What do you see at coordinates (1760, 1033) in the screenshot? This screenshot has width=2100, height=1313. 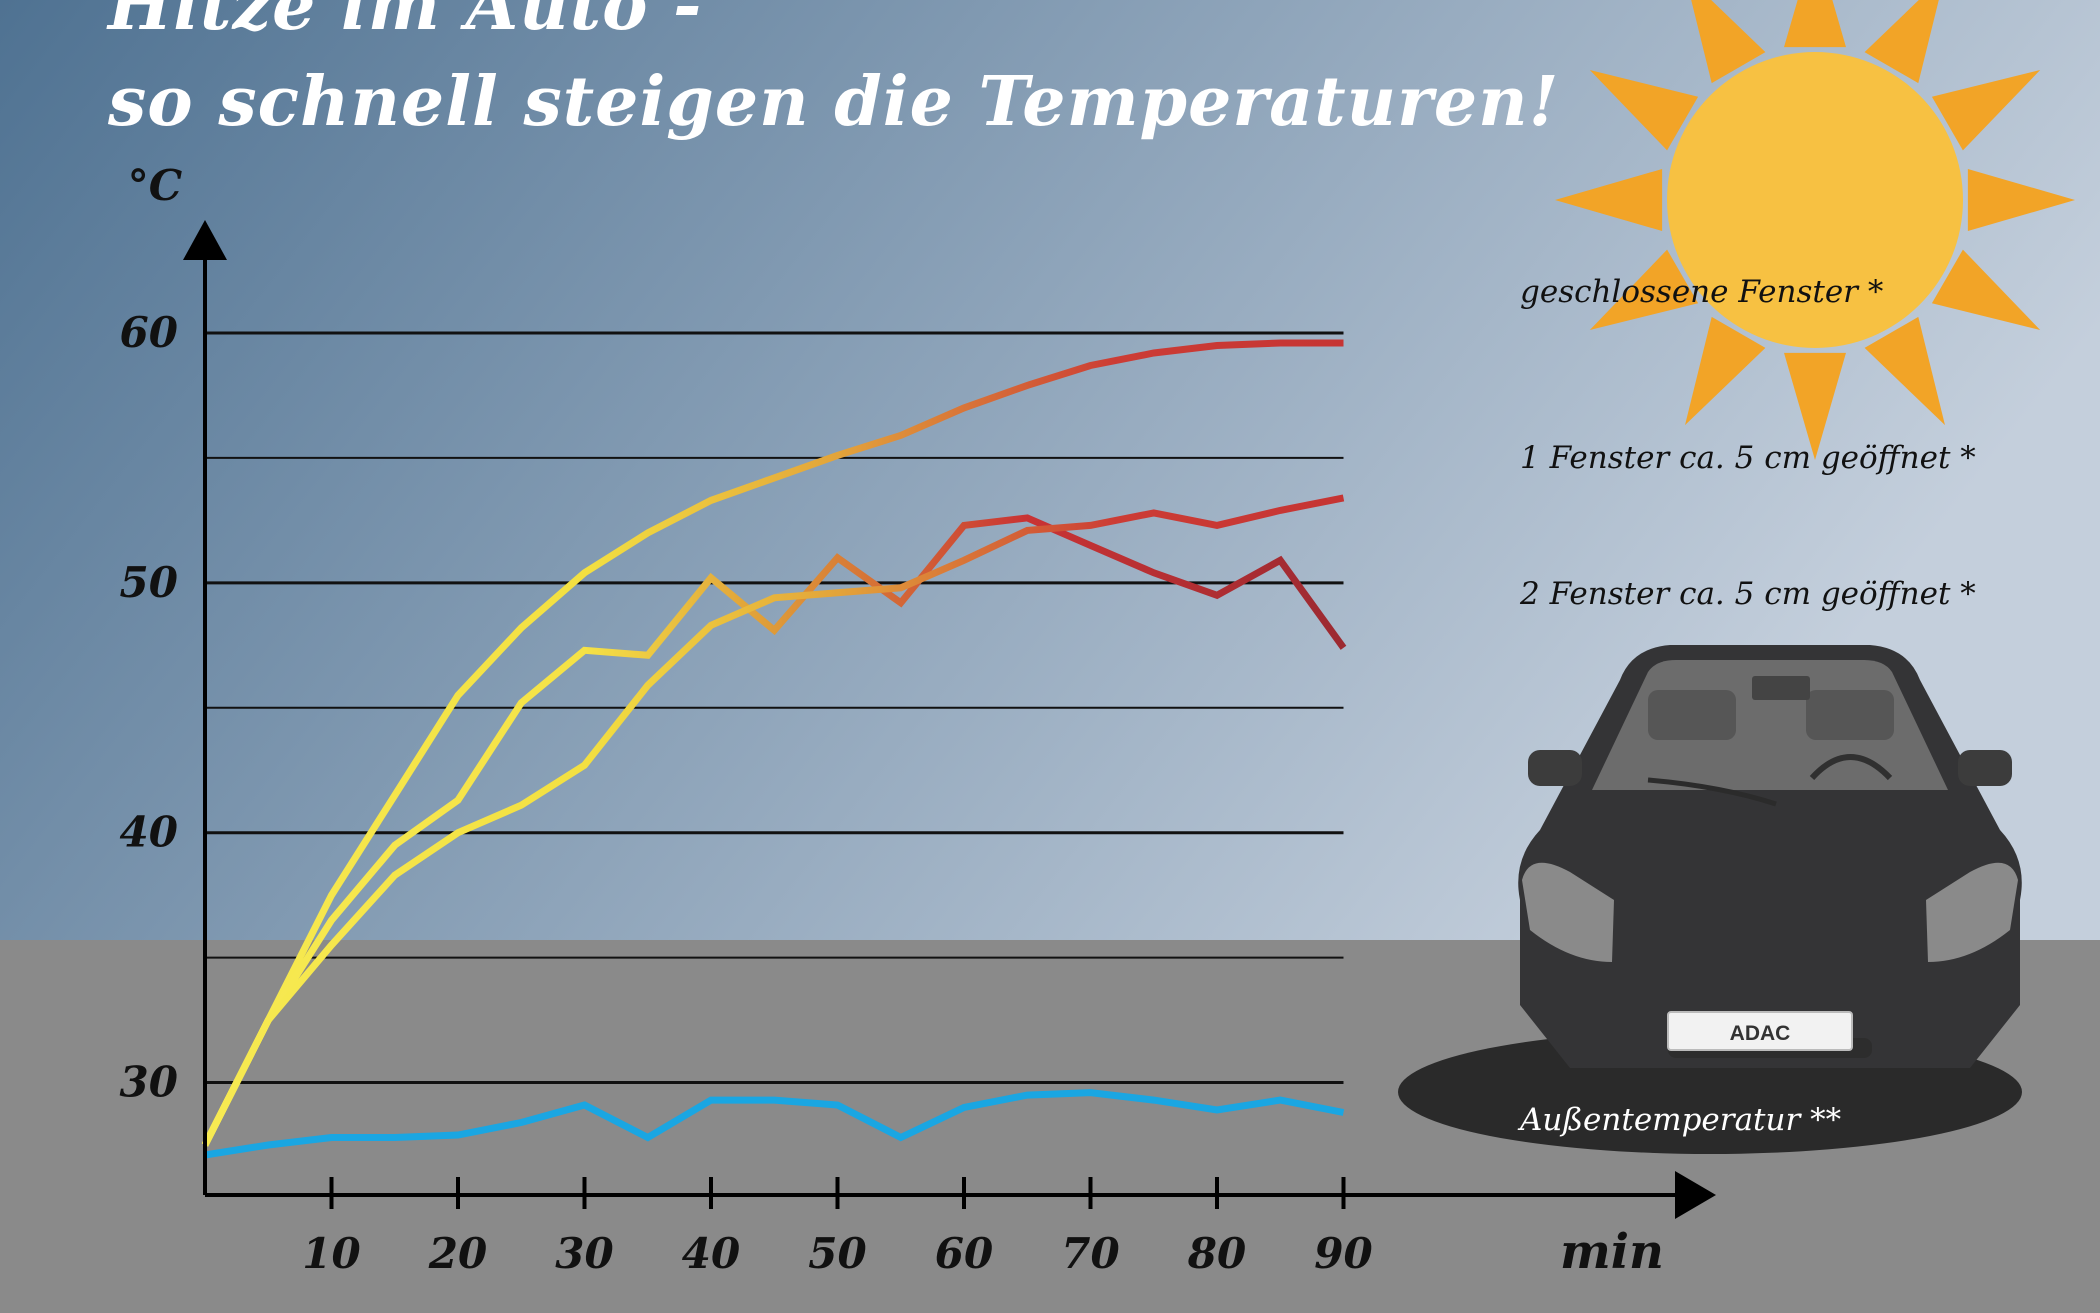 I see `license-plate-text: ADAC` at bounding box center [1760, 1033].